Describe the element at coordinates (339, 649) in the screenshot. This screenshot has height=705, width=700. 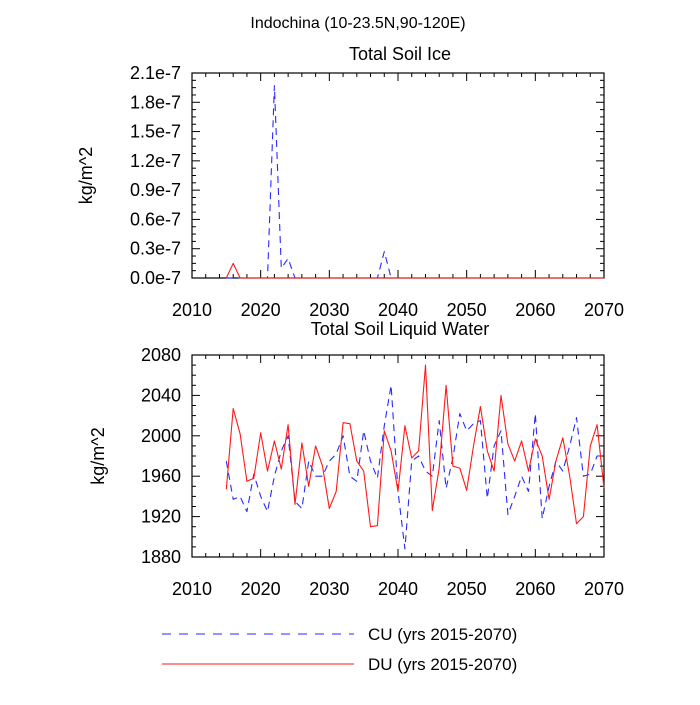
I see `legend: CU (yrs 2015-2070) DU (yrs 2015-2070)` at that location.